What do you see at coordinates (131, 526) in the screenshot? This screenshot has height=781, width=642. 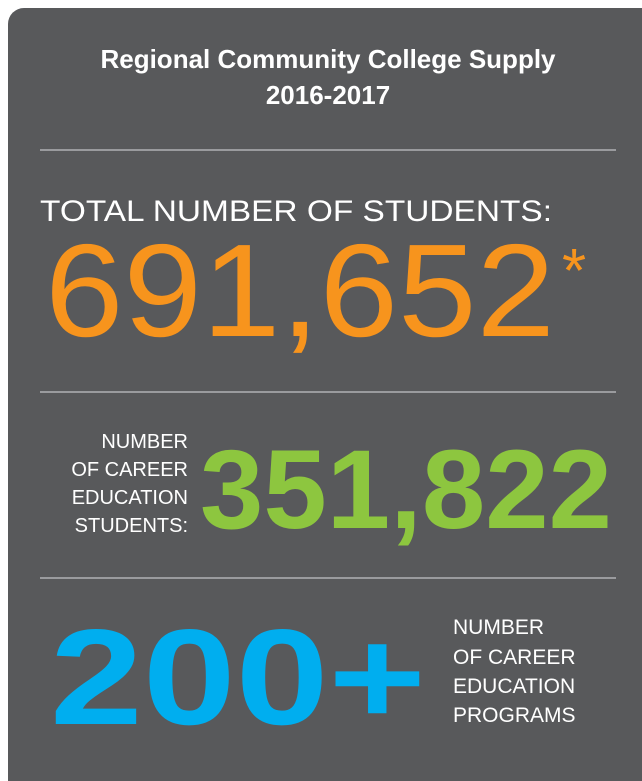 I see `label-line: STUDENTS:` at bounding box center [131, 526].